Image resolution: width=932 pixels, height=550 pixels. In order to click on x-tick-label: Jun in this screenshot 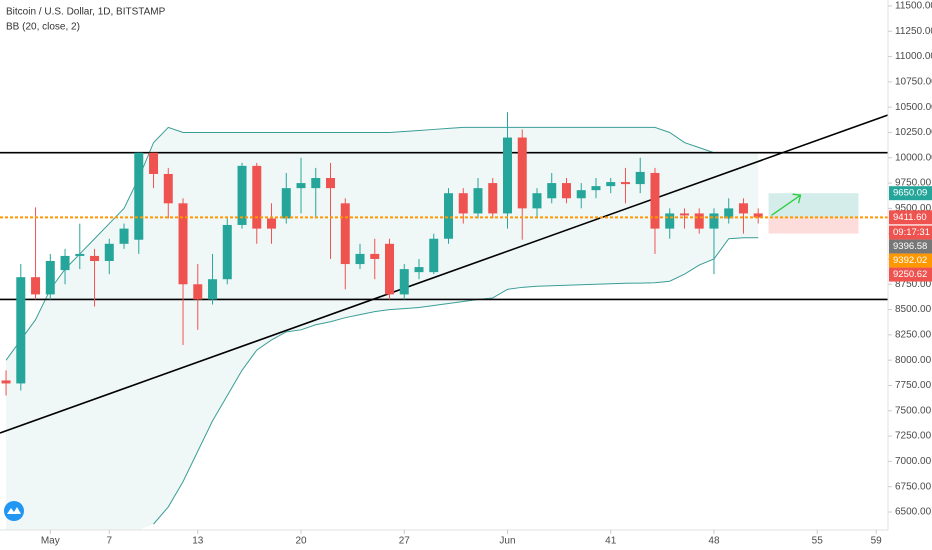, I will do `click(507, 541)`.